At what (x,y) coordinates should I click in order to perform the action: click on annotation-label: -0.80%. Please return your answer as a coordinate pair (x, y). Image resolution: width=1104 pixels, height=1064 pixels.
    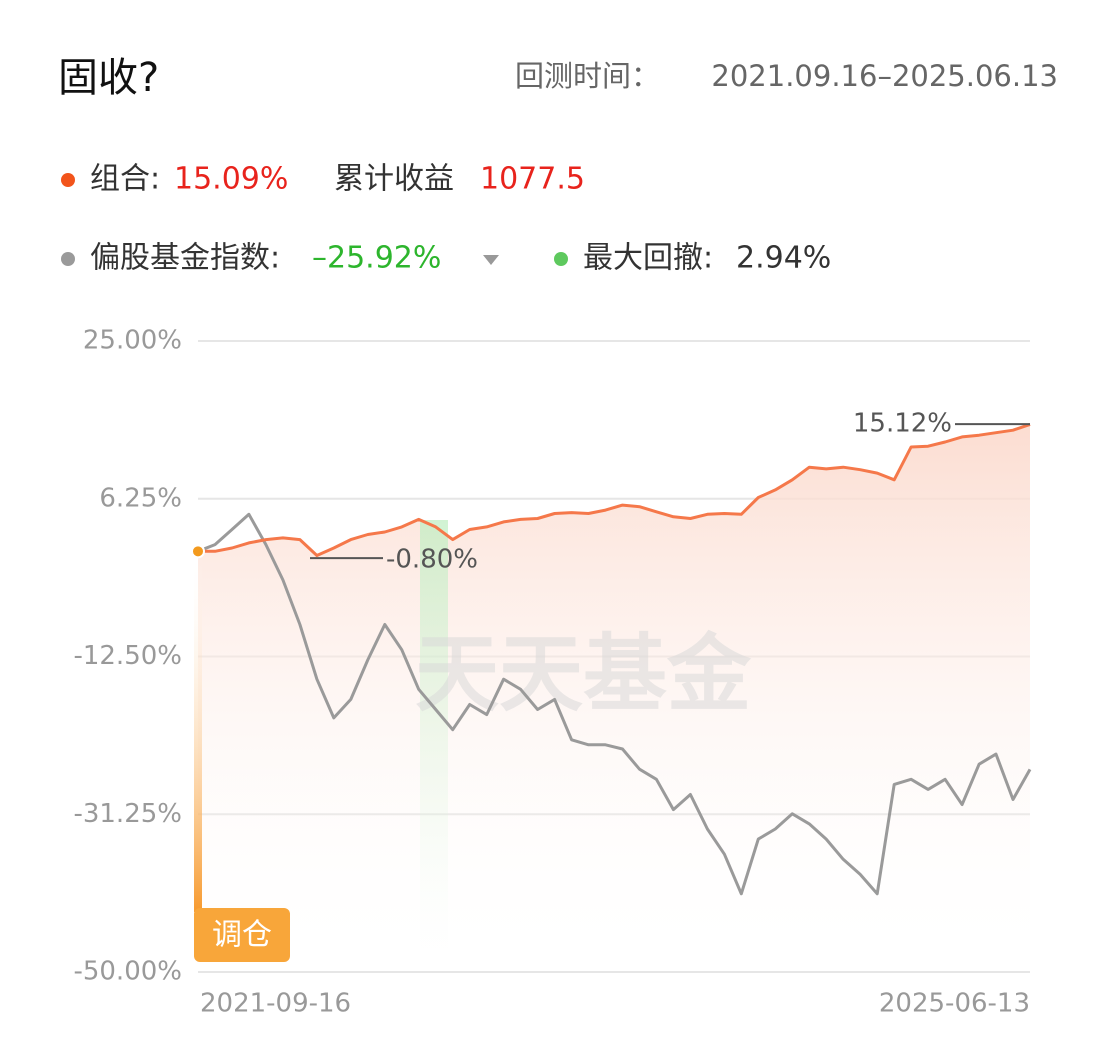
    Looking at the image, I should click on (432, 560).